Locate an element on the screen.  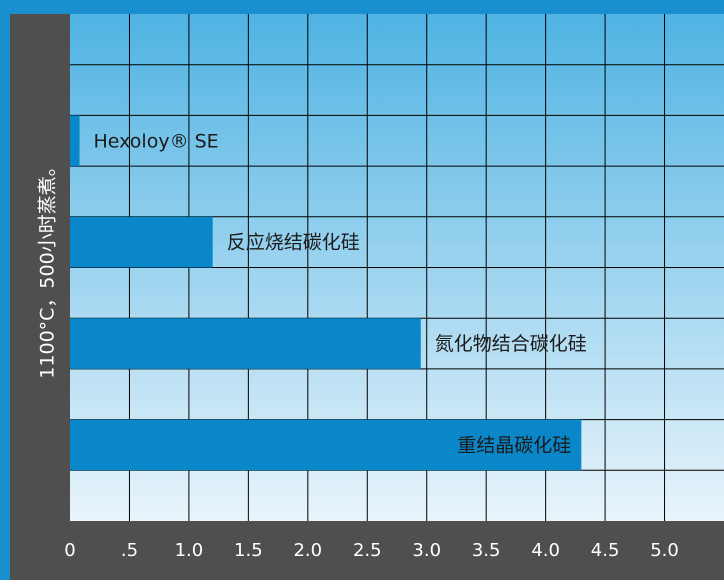
y-axis-panel is located at coordinates (40, 297).